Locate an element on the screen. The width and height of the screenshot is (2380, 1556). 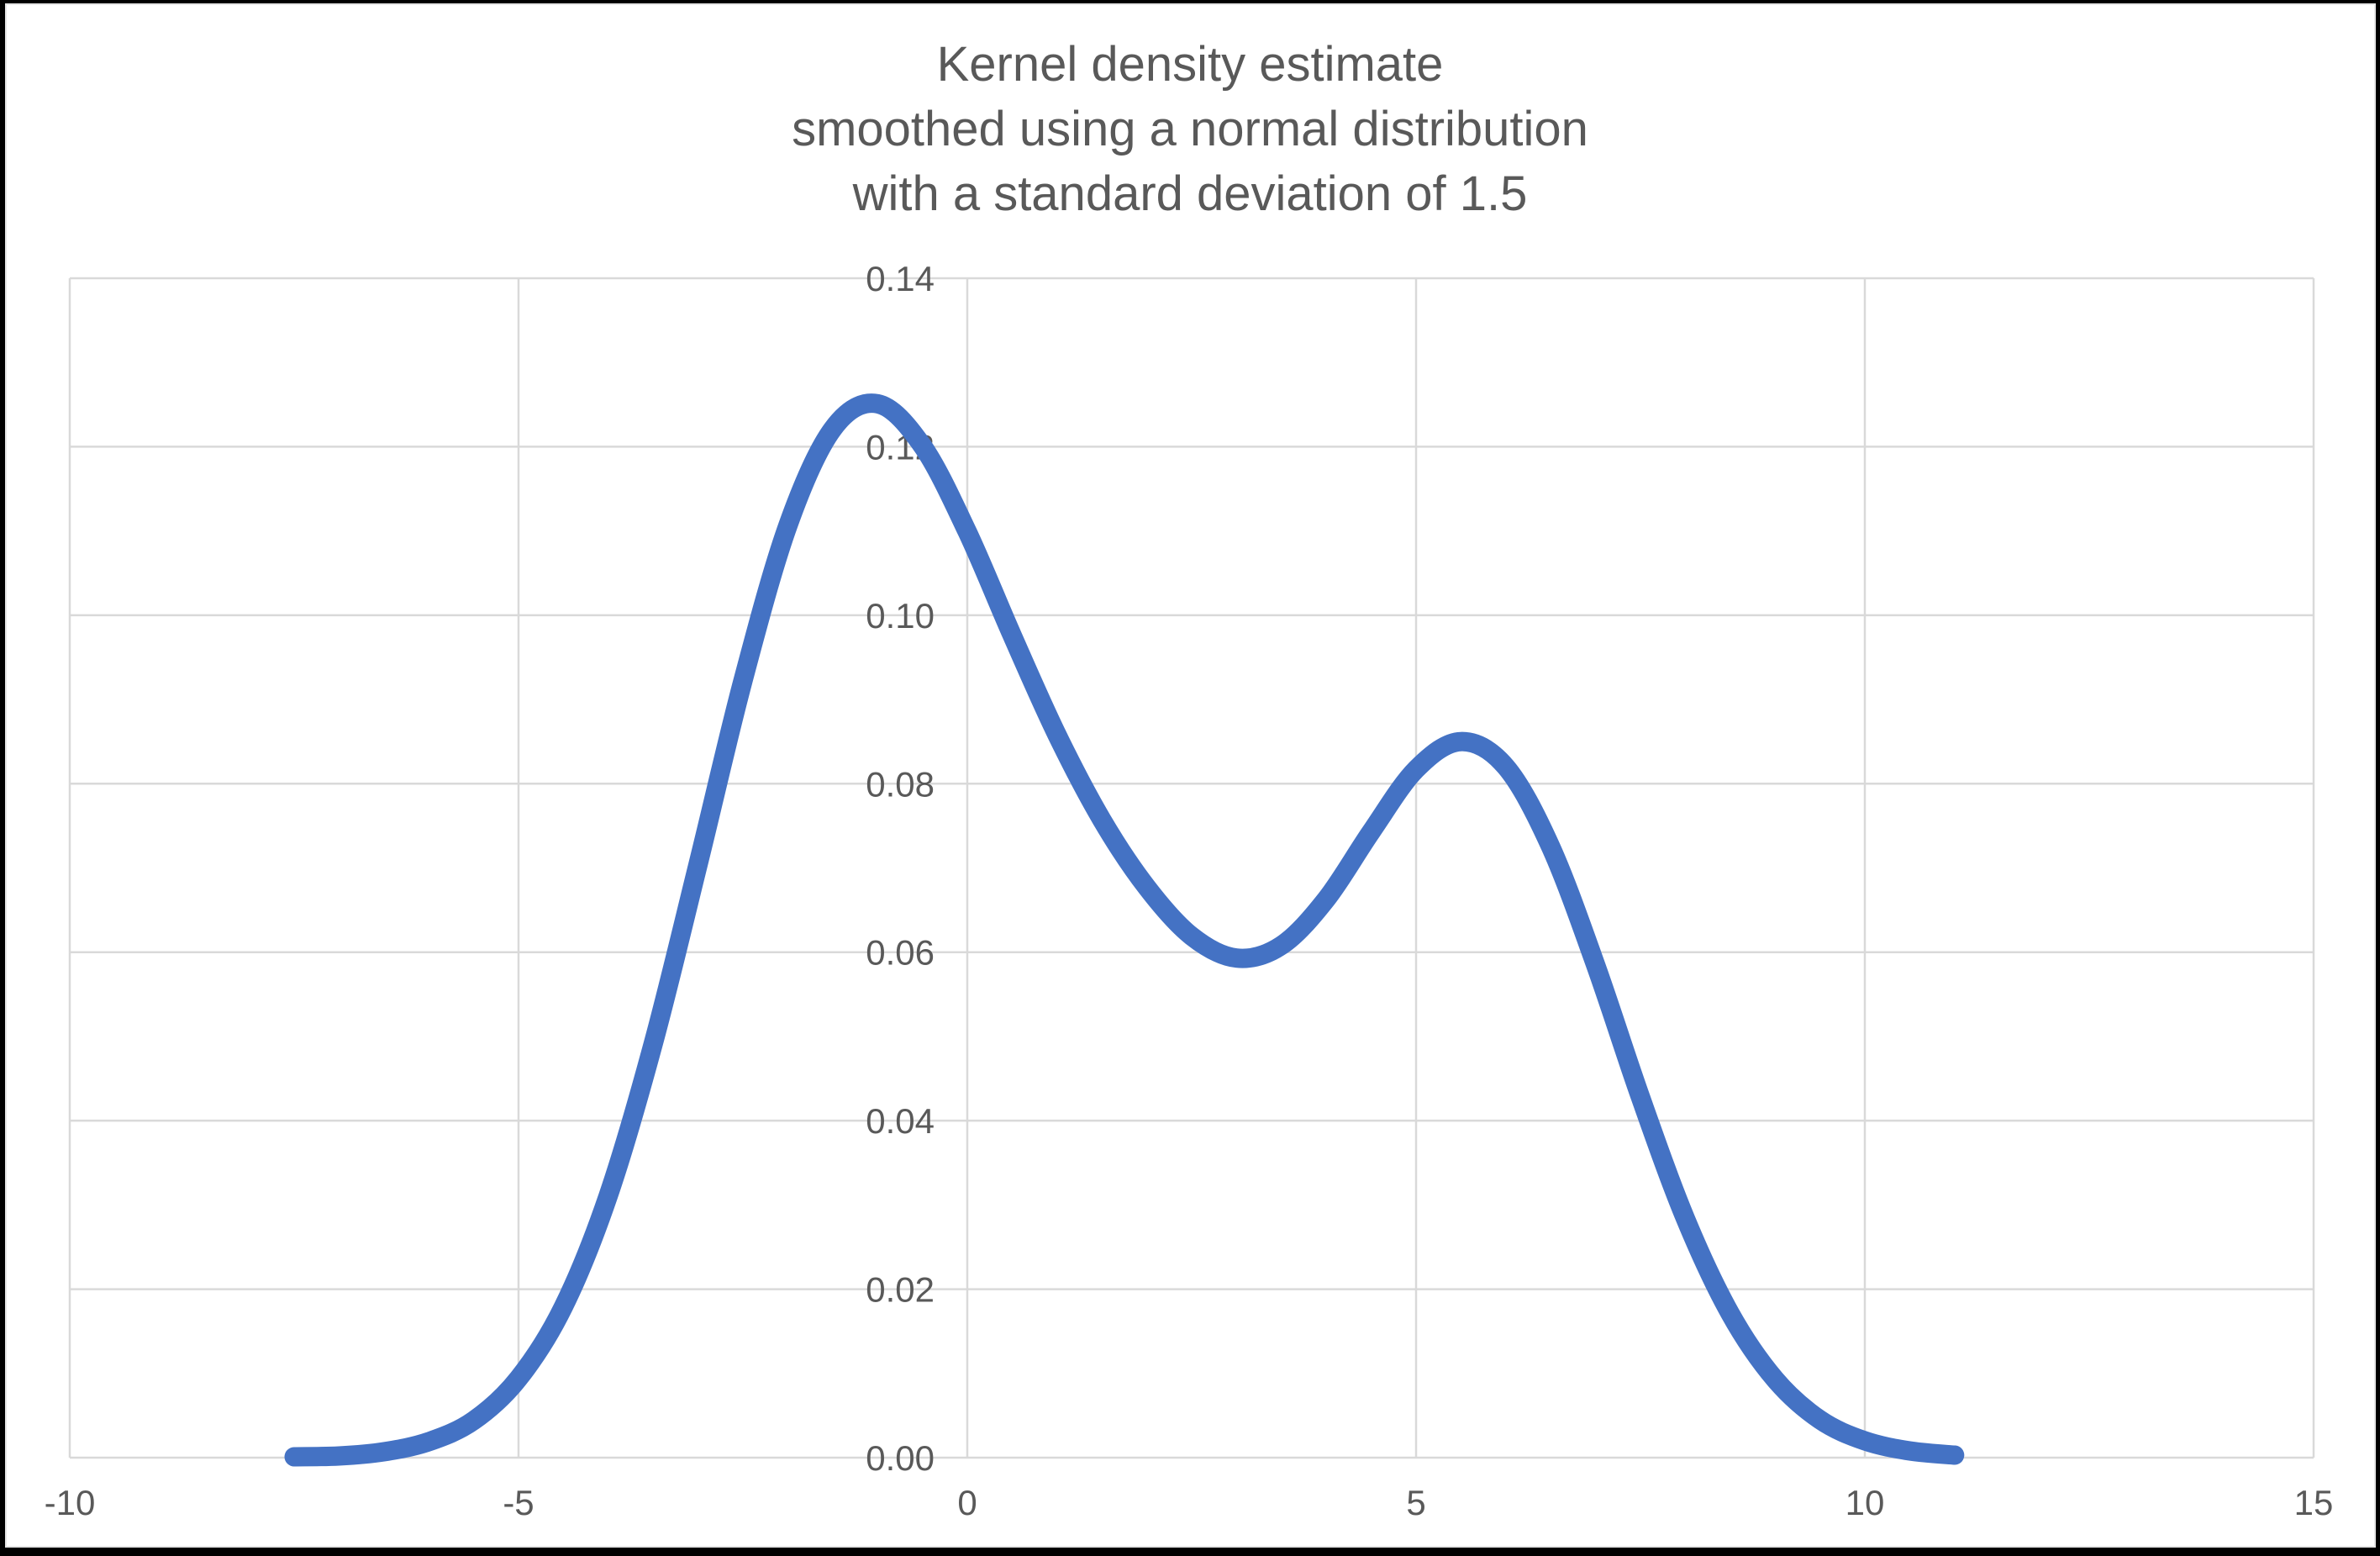
x-axis-tick-label: 10 is located at coordinates (1866, 1503).